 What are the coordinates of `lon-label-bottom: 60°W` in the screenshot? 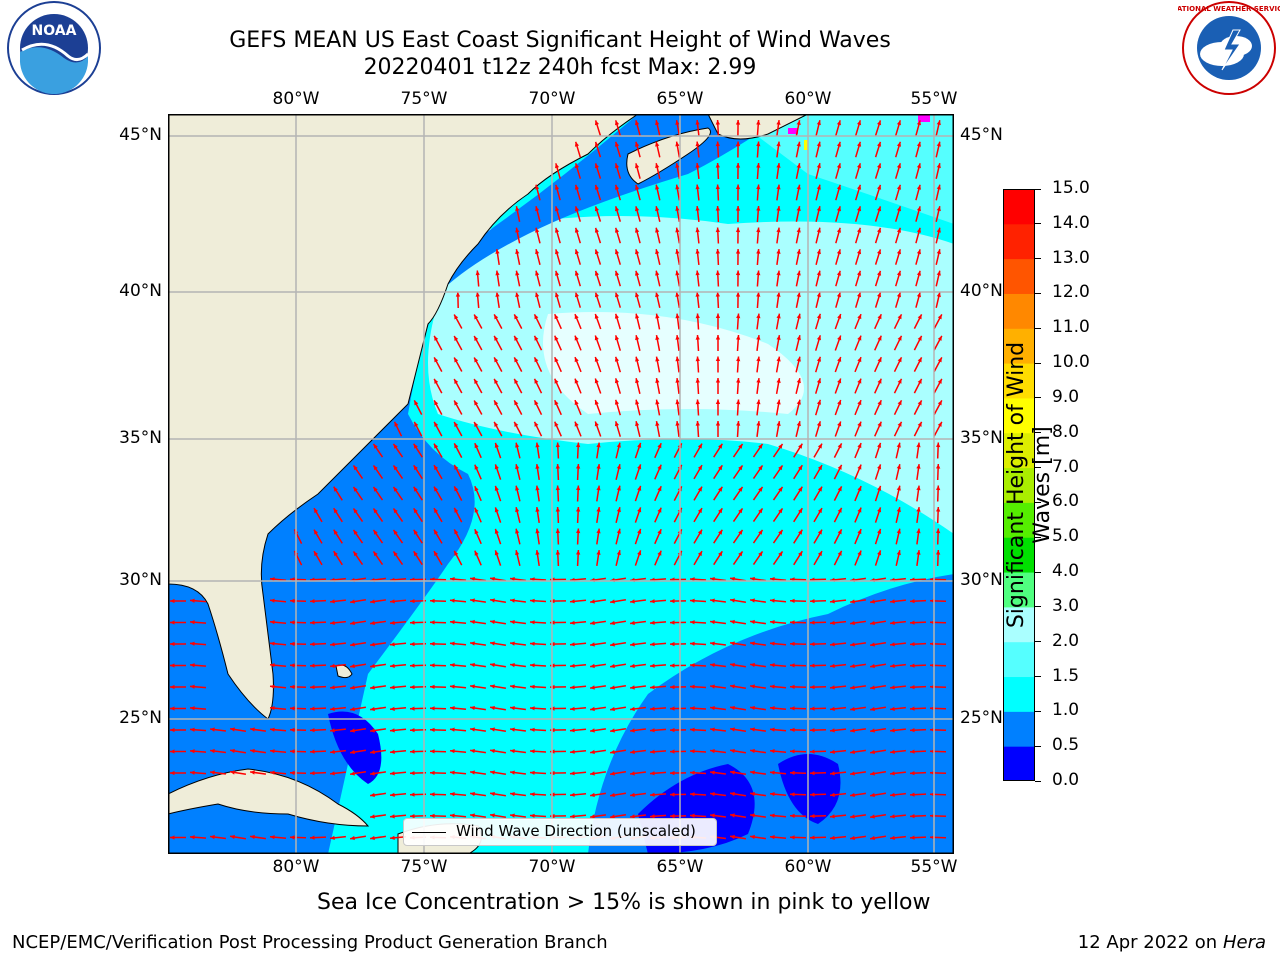 It's located at (808, 867).